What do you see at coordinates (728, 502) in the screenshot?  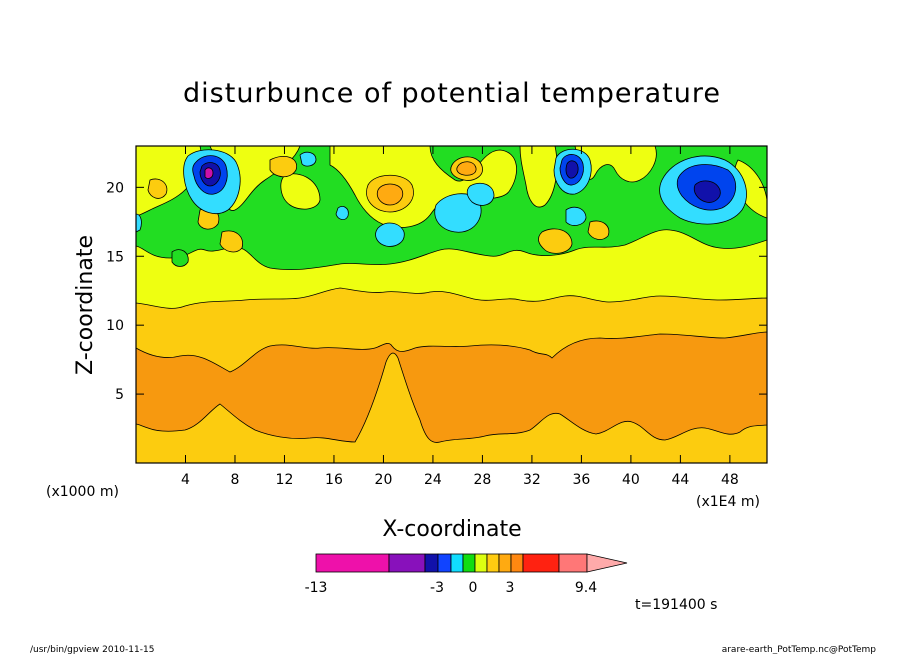 I see `x-unit-right: (x1E4 m)` at bounding box center [728, 502].